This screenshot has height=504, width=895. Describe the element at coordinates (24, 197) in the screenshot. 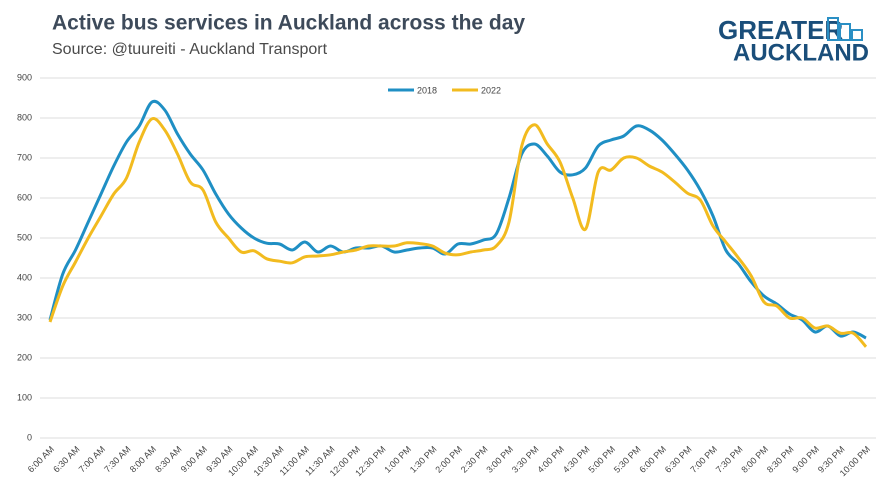

I see `y-tick-label: 600` at that location.